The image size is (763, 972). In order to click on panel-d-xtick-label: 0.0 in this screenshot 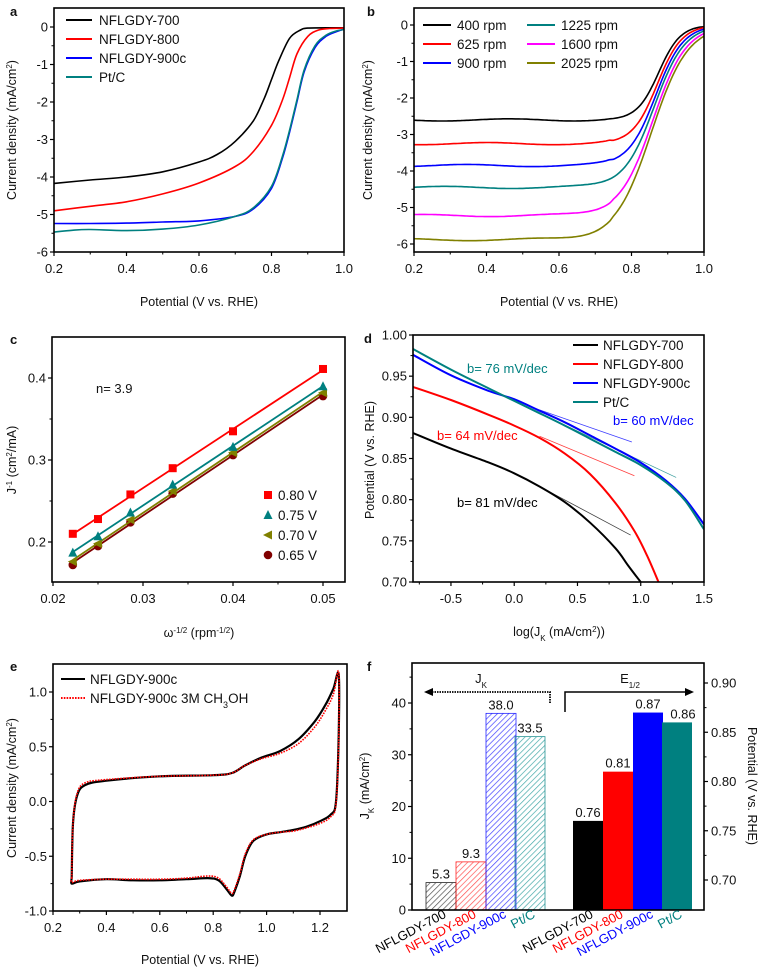, I will do `click(514, 598)`.